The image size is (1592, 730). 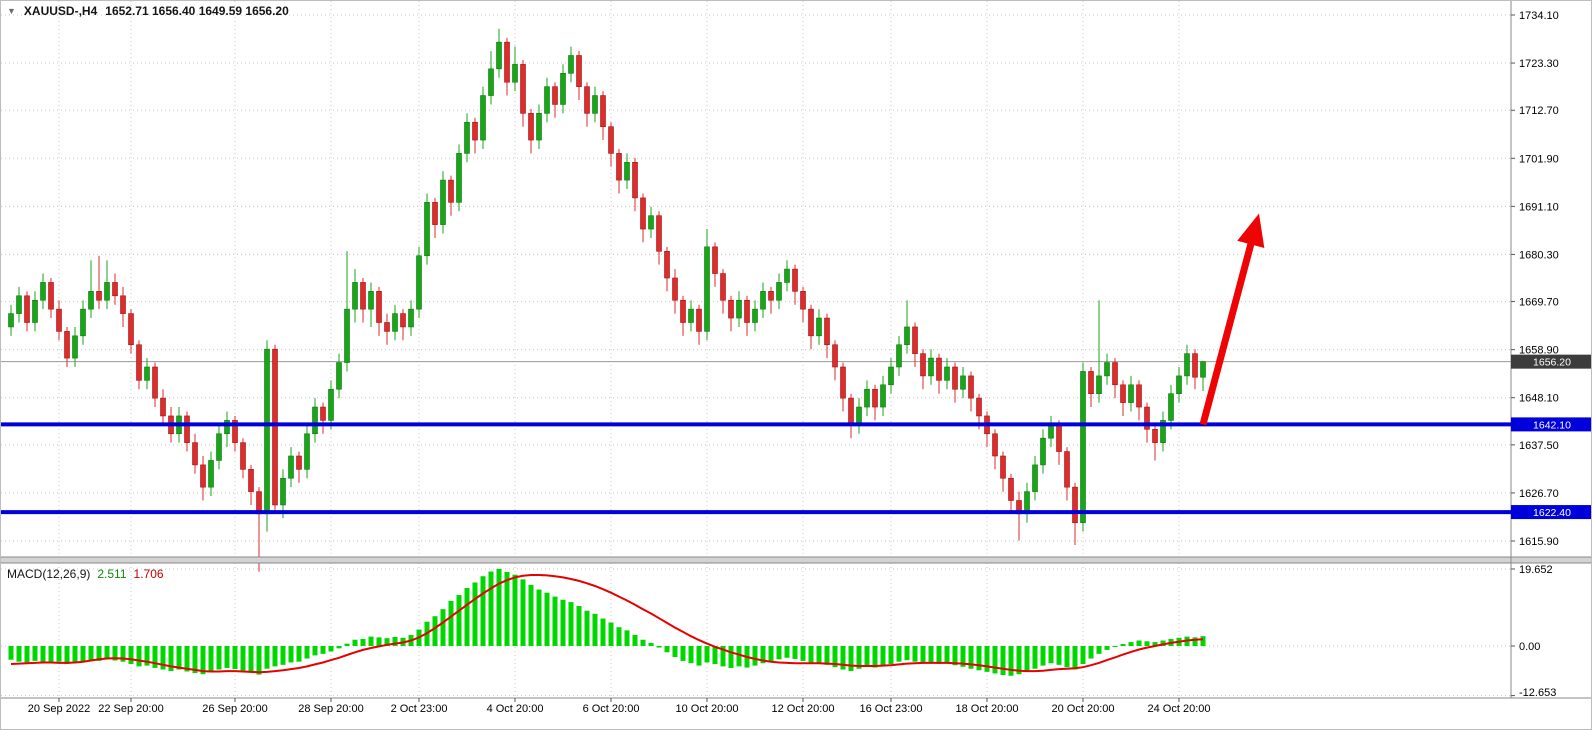 What do you see at coordinates (1539, 255) in the screenshot?
I see `svg-text: 1680.30` at bounding box center [1539, 255].